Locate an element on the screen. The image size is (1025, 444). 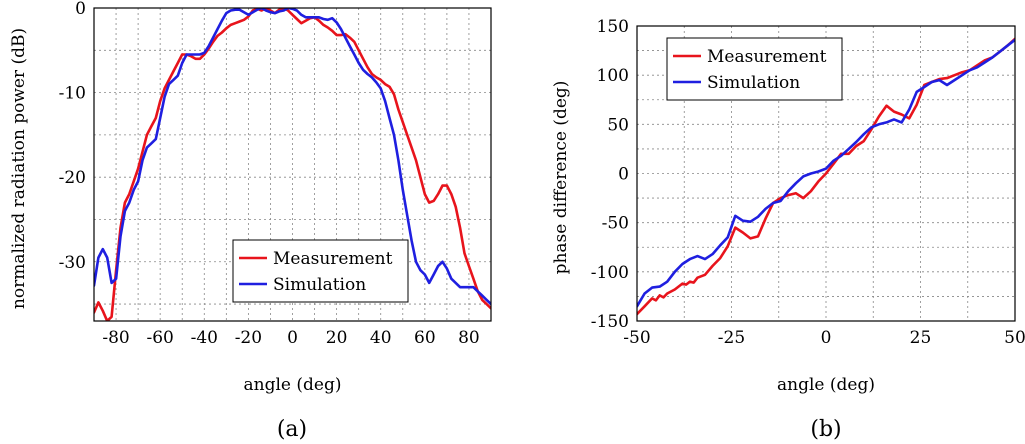
panel-a-legend-label-simulation: Simulation is located at coordinates (319, 285).